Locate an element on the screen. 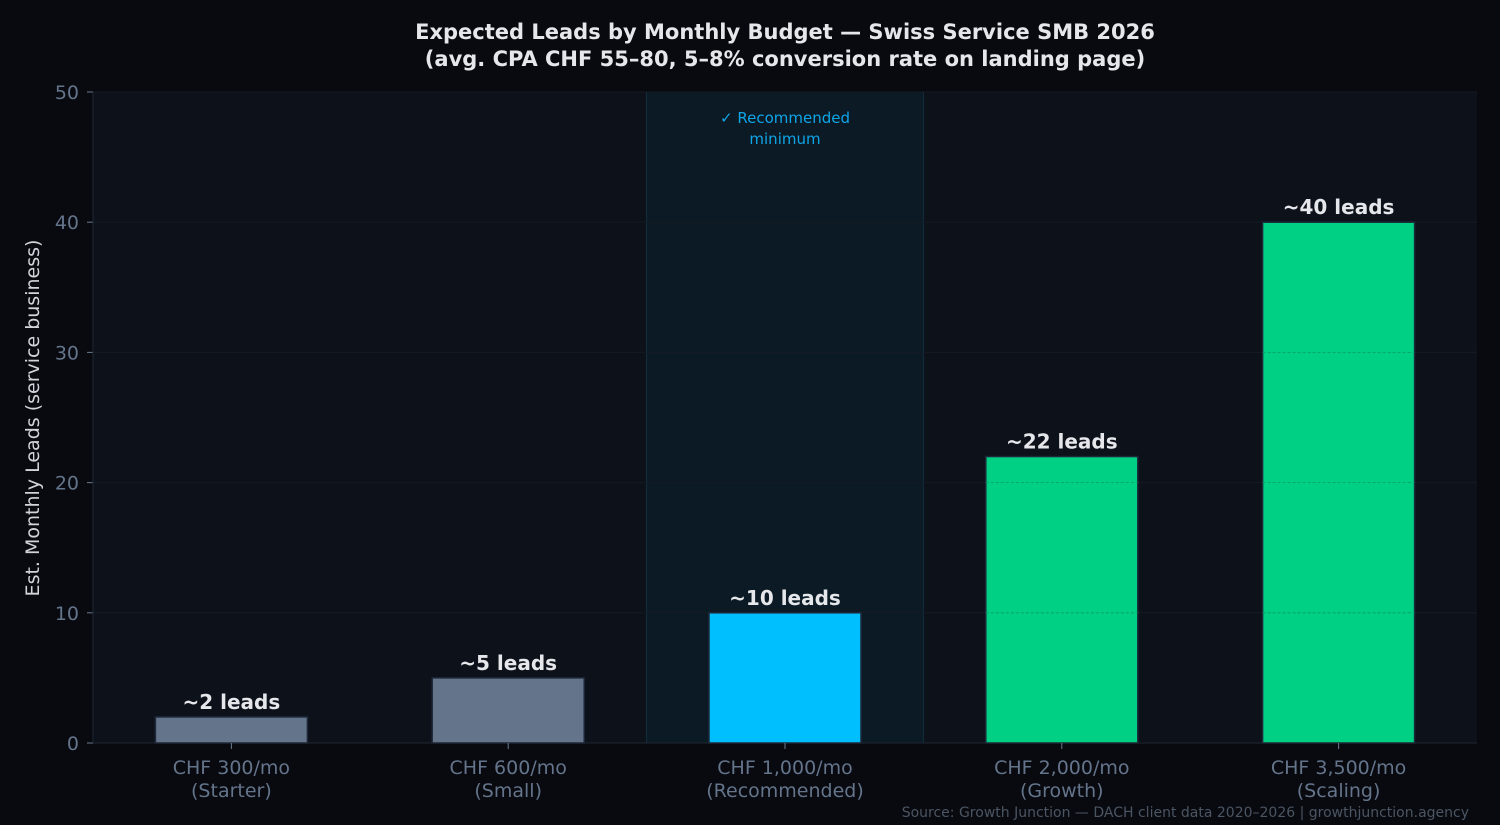 The image size is (1500, 825). x-tick-label: CHF 1,000/mo (Recommended) is located at coordinates (785, 779).